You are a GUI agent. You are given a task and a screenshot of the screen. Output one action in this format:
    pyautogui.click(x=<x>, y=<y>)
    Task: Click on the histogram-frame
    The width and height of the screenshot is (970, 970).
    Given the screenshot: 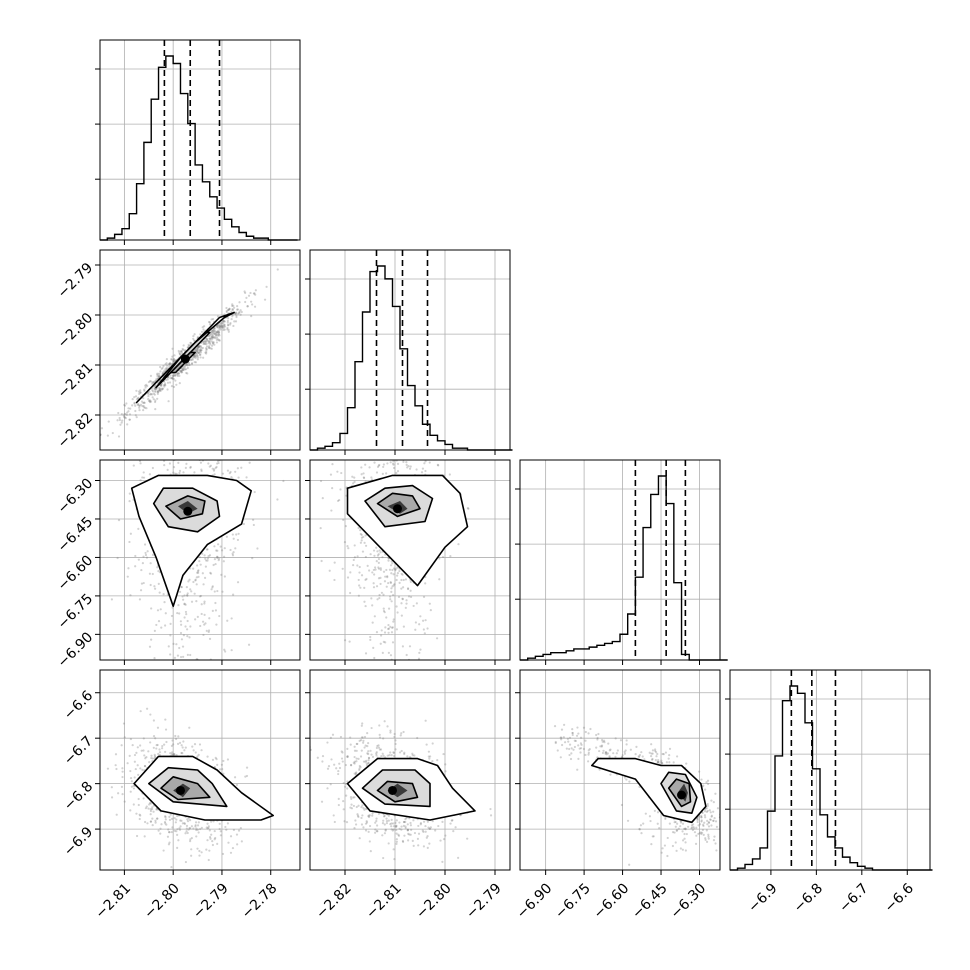 What is the action you would take?
    pyautogui.click(x=830, y=770)
    